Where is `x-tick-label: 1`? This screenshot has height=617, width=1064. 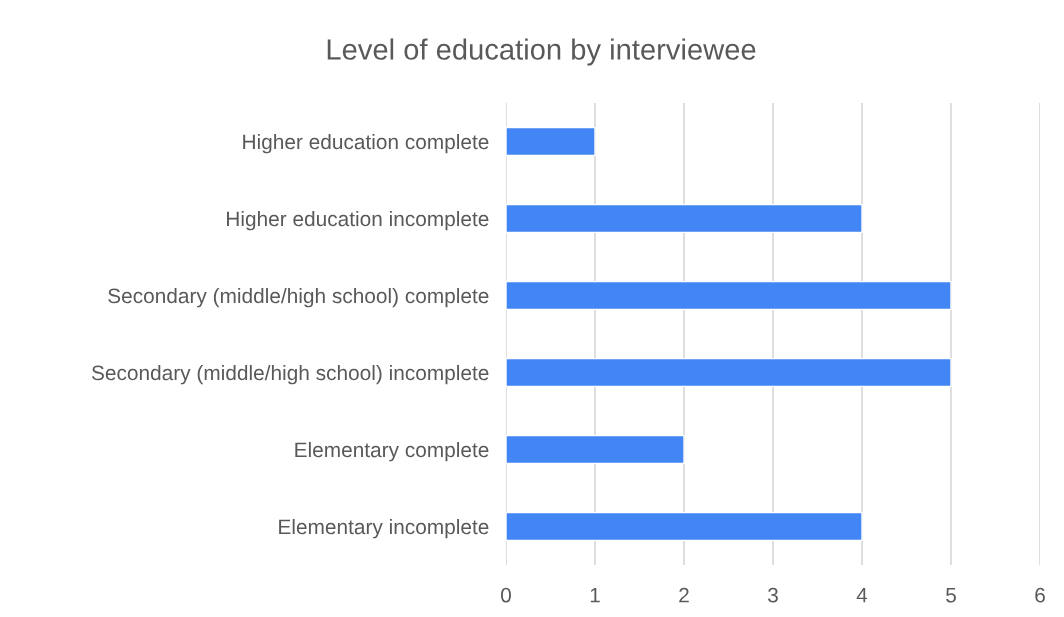
x-tick-label: 1 is located at coordinates (595, 595).